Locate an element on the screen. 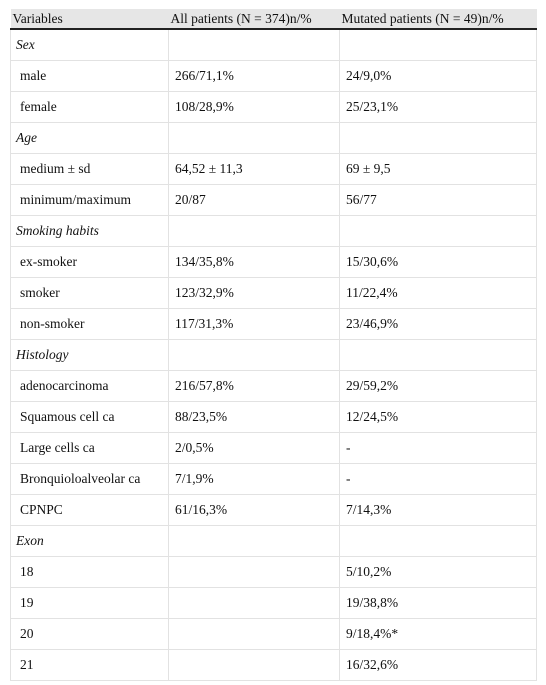 The height and width of the screenshot is (685, 546). cell: 69 ± 9,5 is located at coordinates (438, 169).